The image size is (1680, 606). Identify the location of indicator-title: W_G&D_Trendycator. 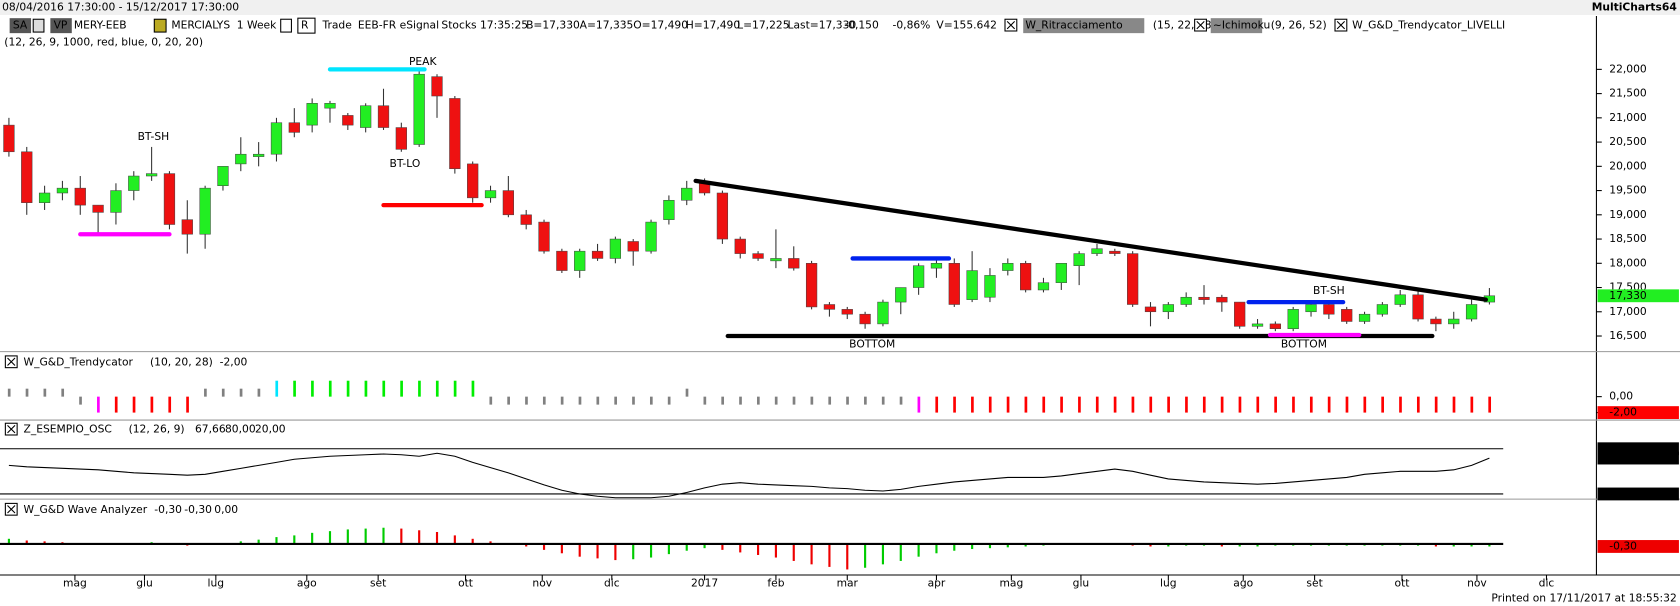
(79, 361).